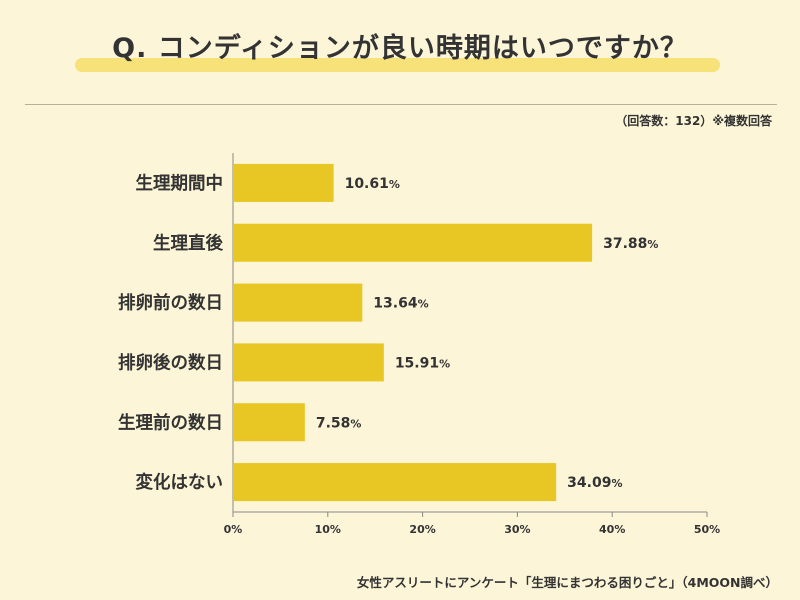 This screenshot has width=800, height=600. I want to click on x-tick-label: 20%, so click(422, 529).